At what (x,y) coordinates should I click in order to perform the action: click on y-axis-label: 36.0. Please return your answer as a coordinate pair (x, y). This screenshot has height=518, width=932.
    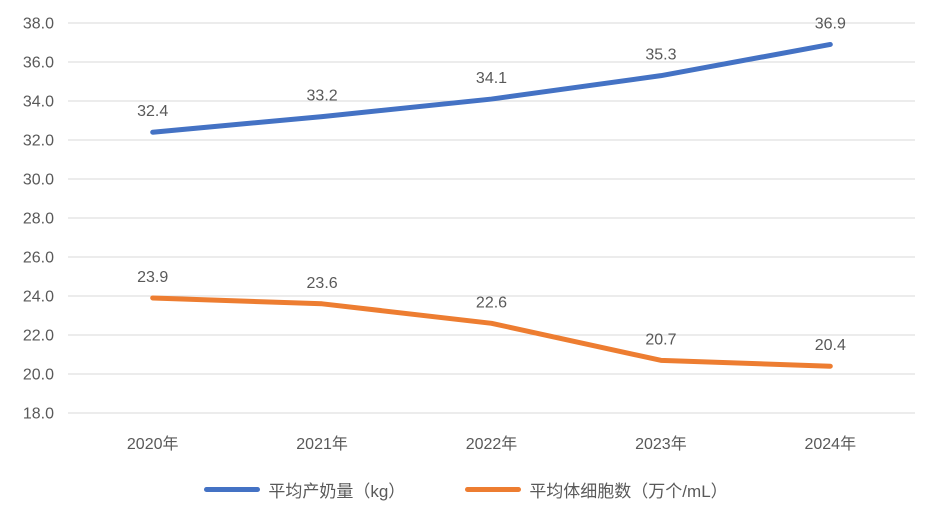
    Looking at the image, I should click on (38, 63).